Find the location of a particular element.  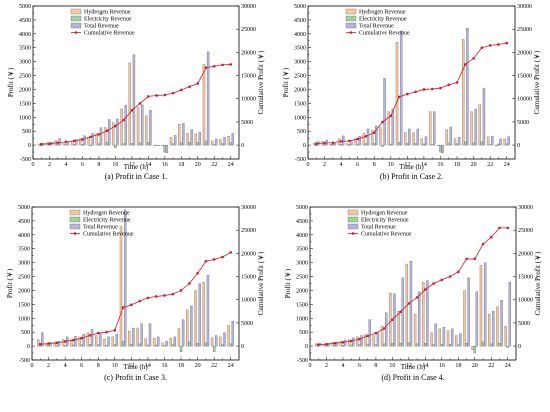

left-tick-label: 4500 is located at coordinates (300, 21).